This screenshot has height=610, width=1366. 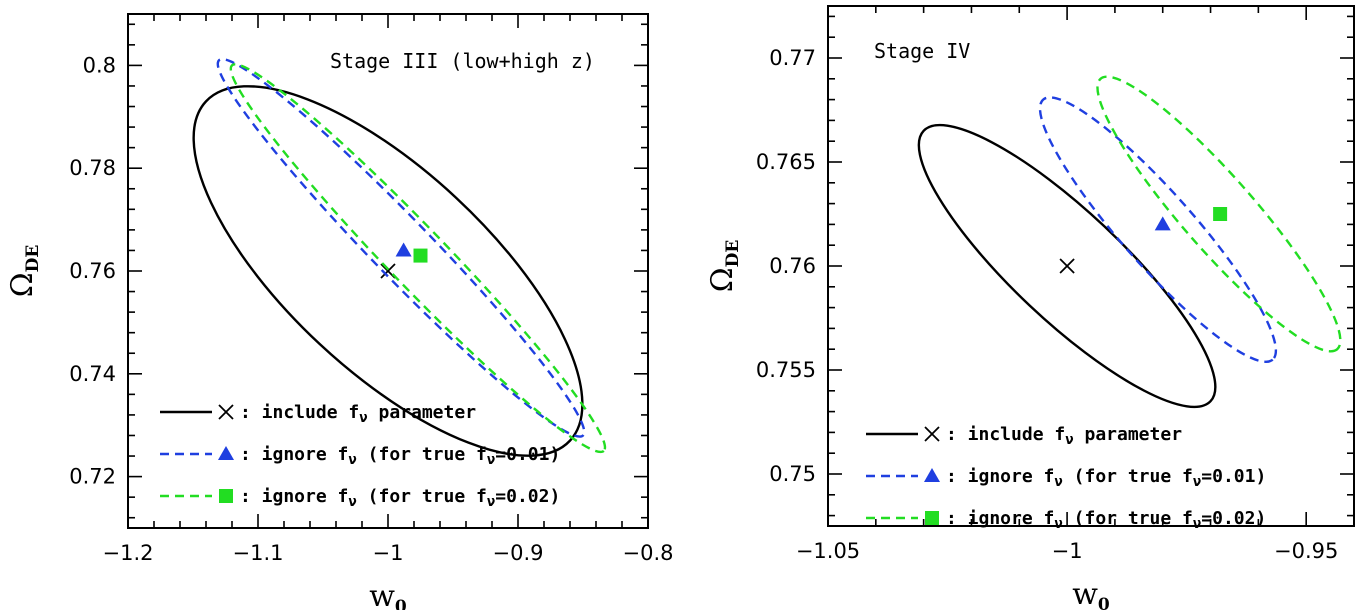 I want to click on y-tick-label: 0.765, so click(x=786, y=162).